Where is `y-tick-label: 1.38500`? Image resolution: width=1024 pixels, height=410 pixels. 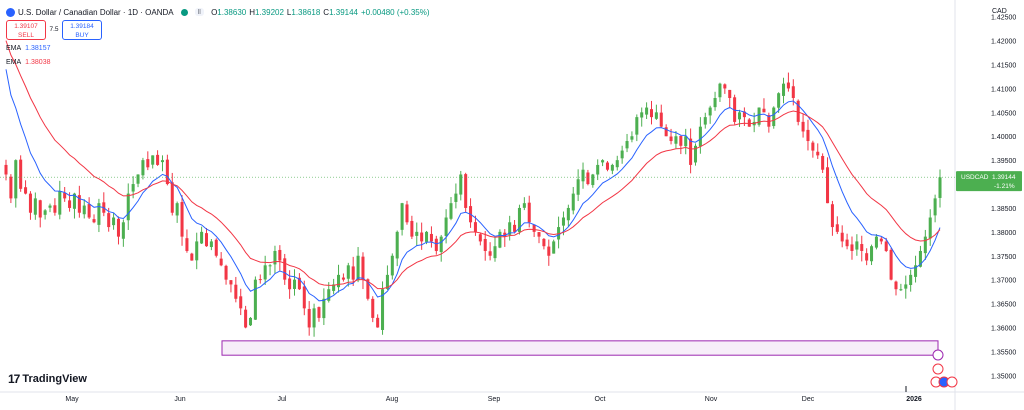 y-tick-label: 1.38500 is located at coordinates (1003, 209).